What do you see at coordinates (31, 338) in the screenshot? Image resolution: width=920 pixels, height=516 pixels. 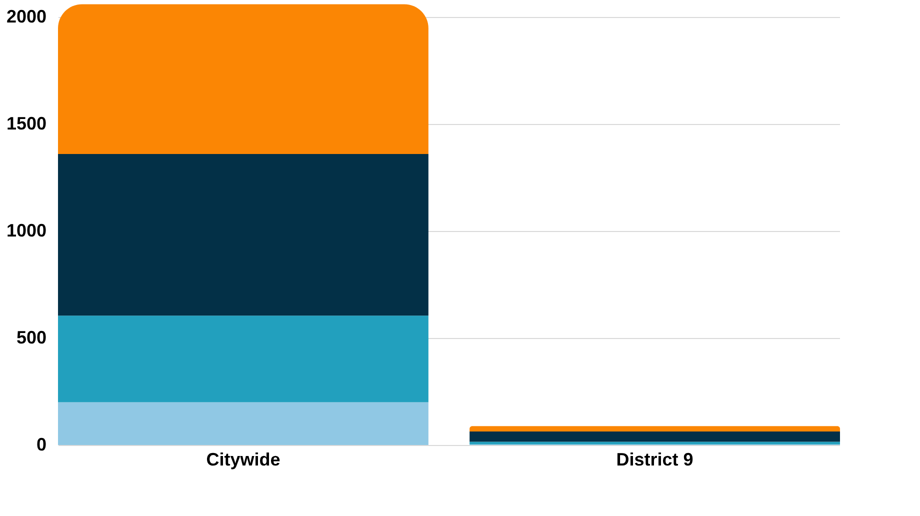 I see `y-tick-label: 500` at bounding box center [31, 338].